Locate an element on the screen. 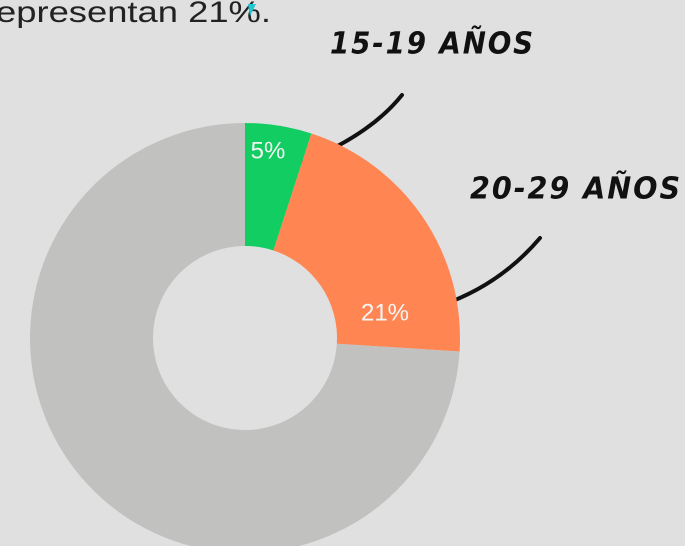 The height and width of the screenshot is (546, 685). value-label: 5% is located at coordinates (268, 150).